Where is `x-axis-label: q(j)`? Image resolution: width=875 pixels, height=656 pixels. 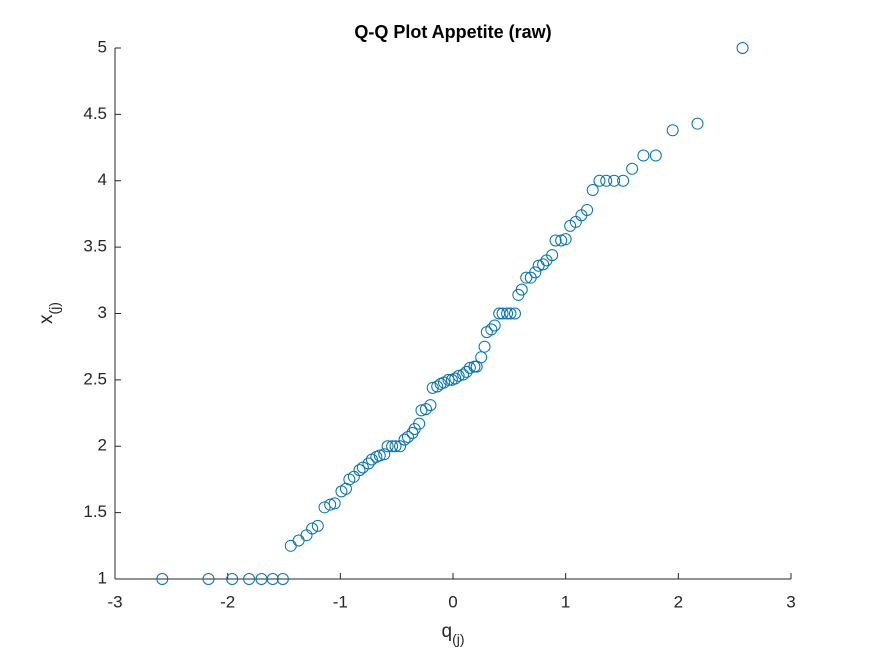 x-axis-label: q(j) is located at coordinates (452, 634).